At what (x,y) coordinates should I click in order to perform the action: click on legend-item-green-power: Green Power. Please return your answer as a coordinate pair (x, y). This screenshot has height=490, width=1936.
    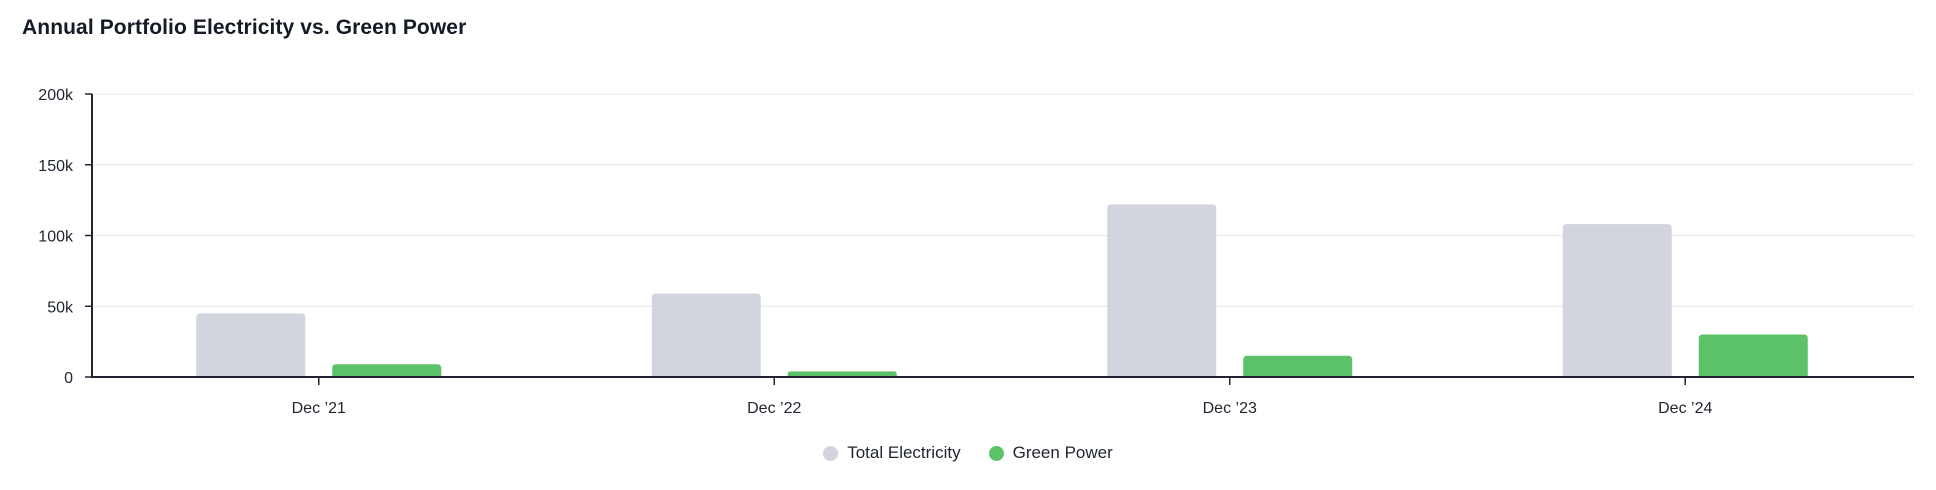
    Looking at the image, I should click on (1050, 453).